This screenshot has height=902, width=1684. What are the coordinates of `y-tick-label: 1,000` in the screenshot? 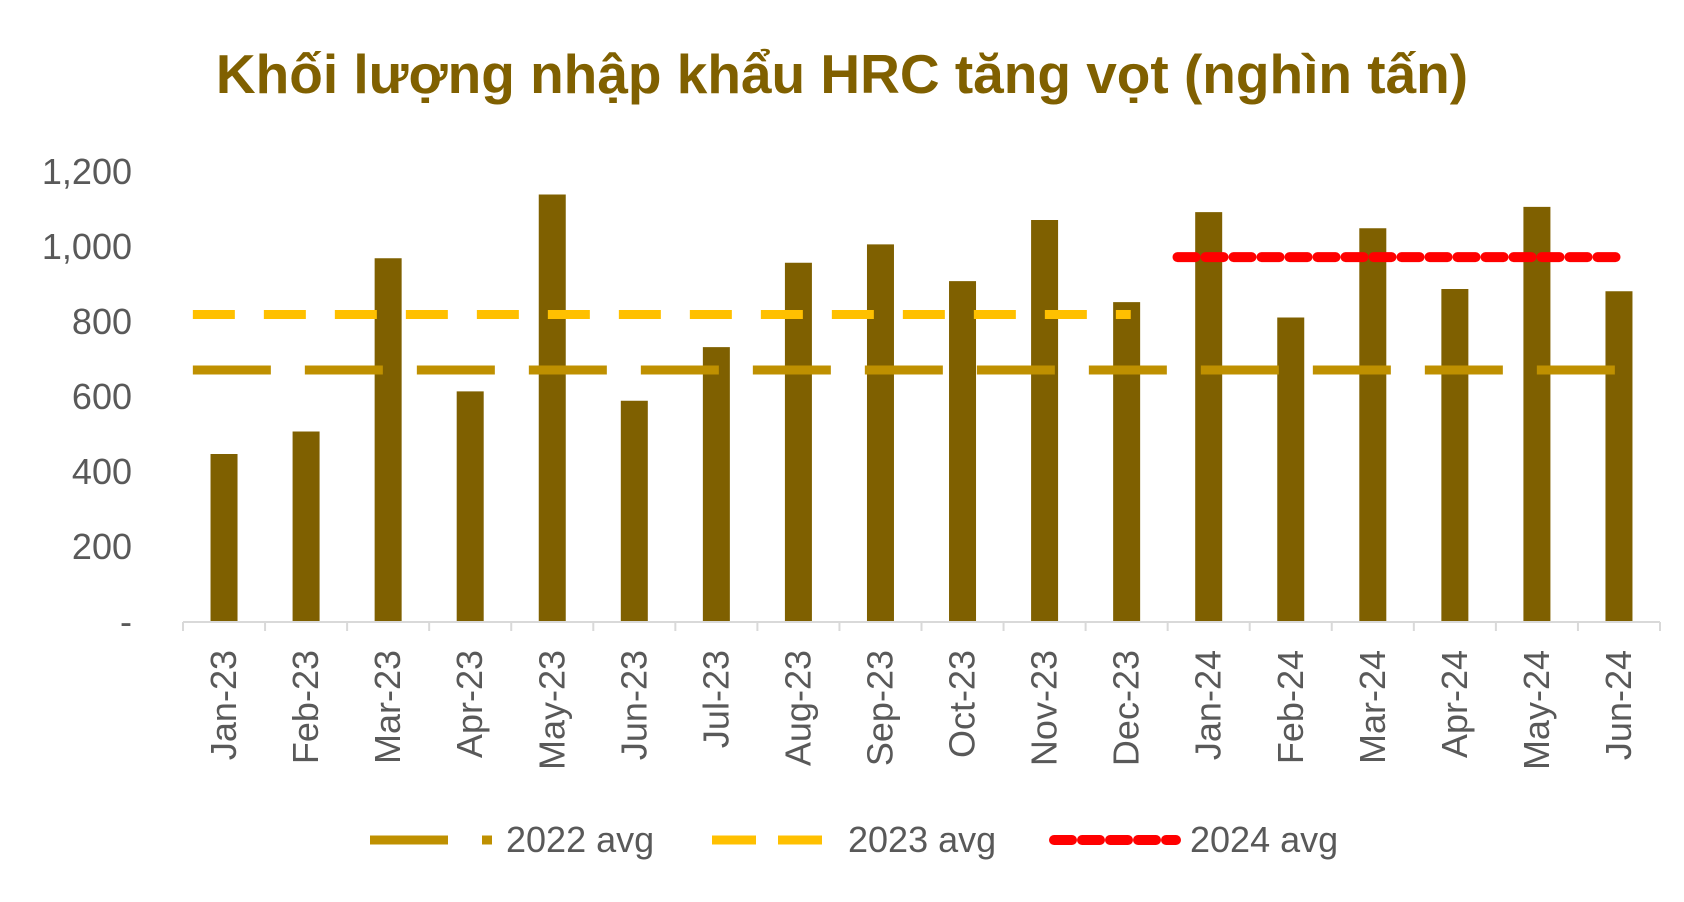 It's located at (87, 246).